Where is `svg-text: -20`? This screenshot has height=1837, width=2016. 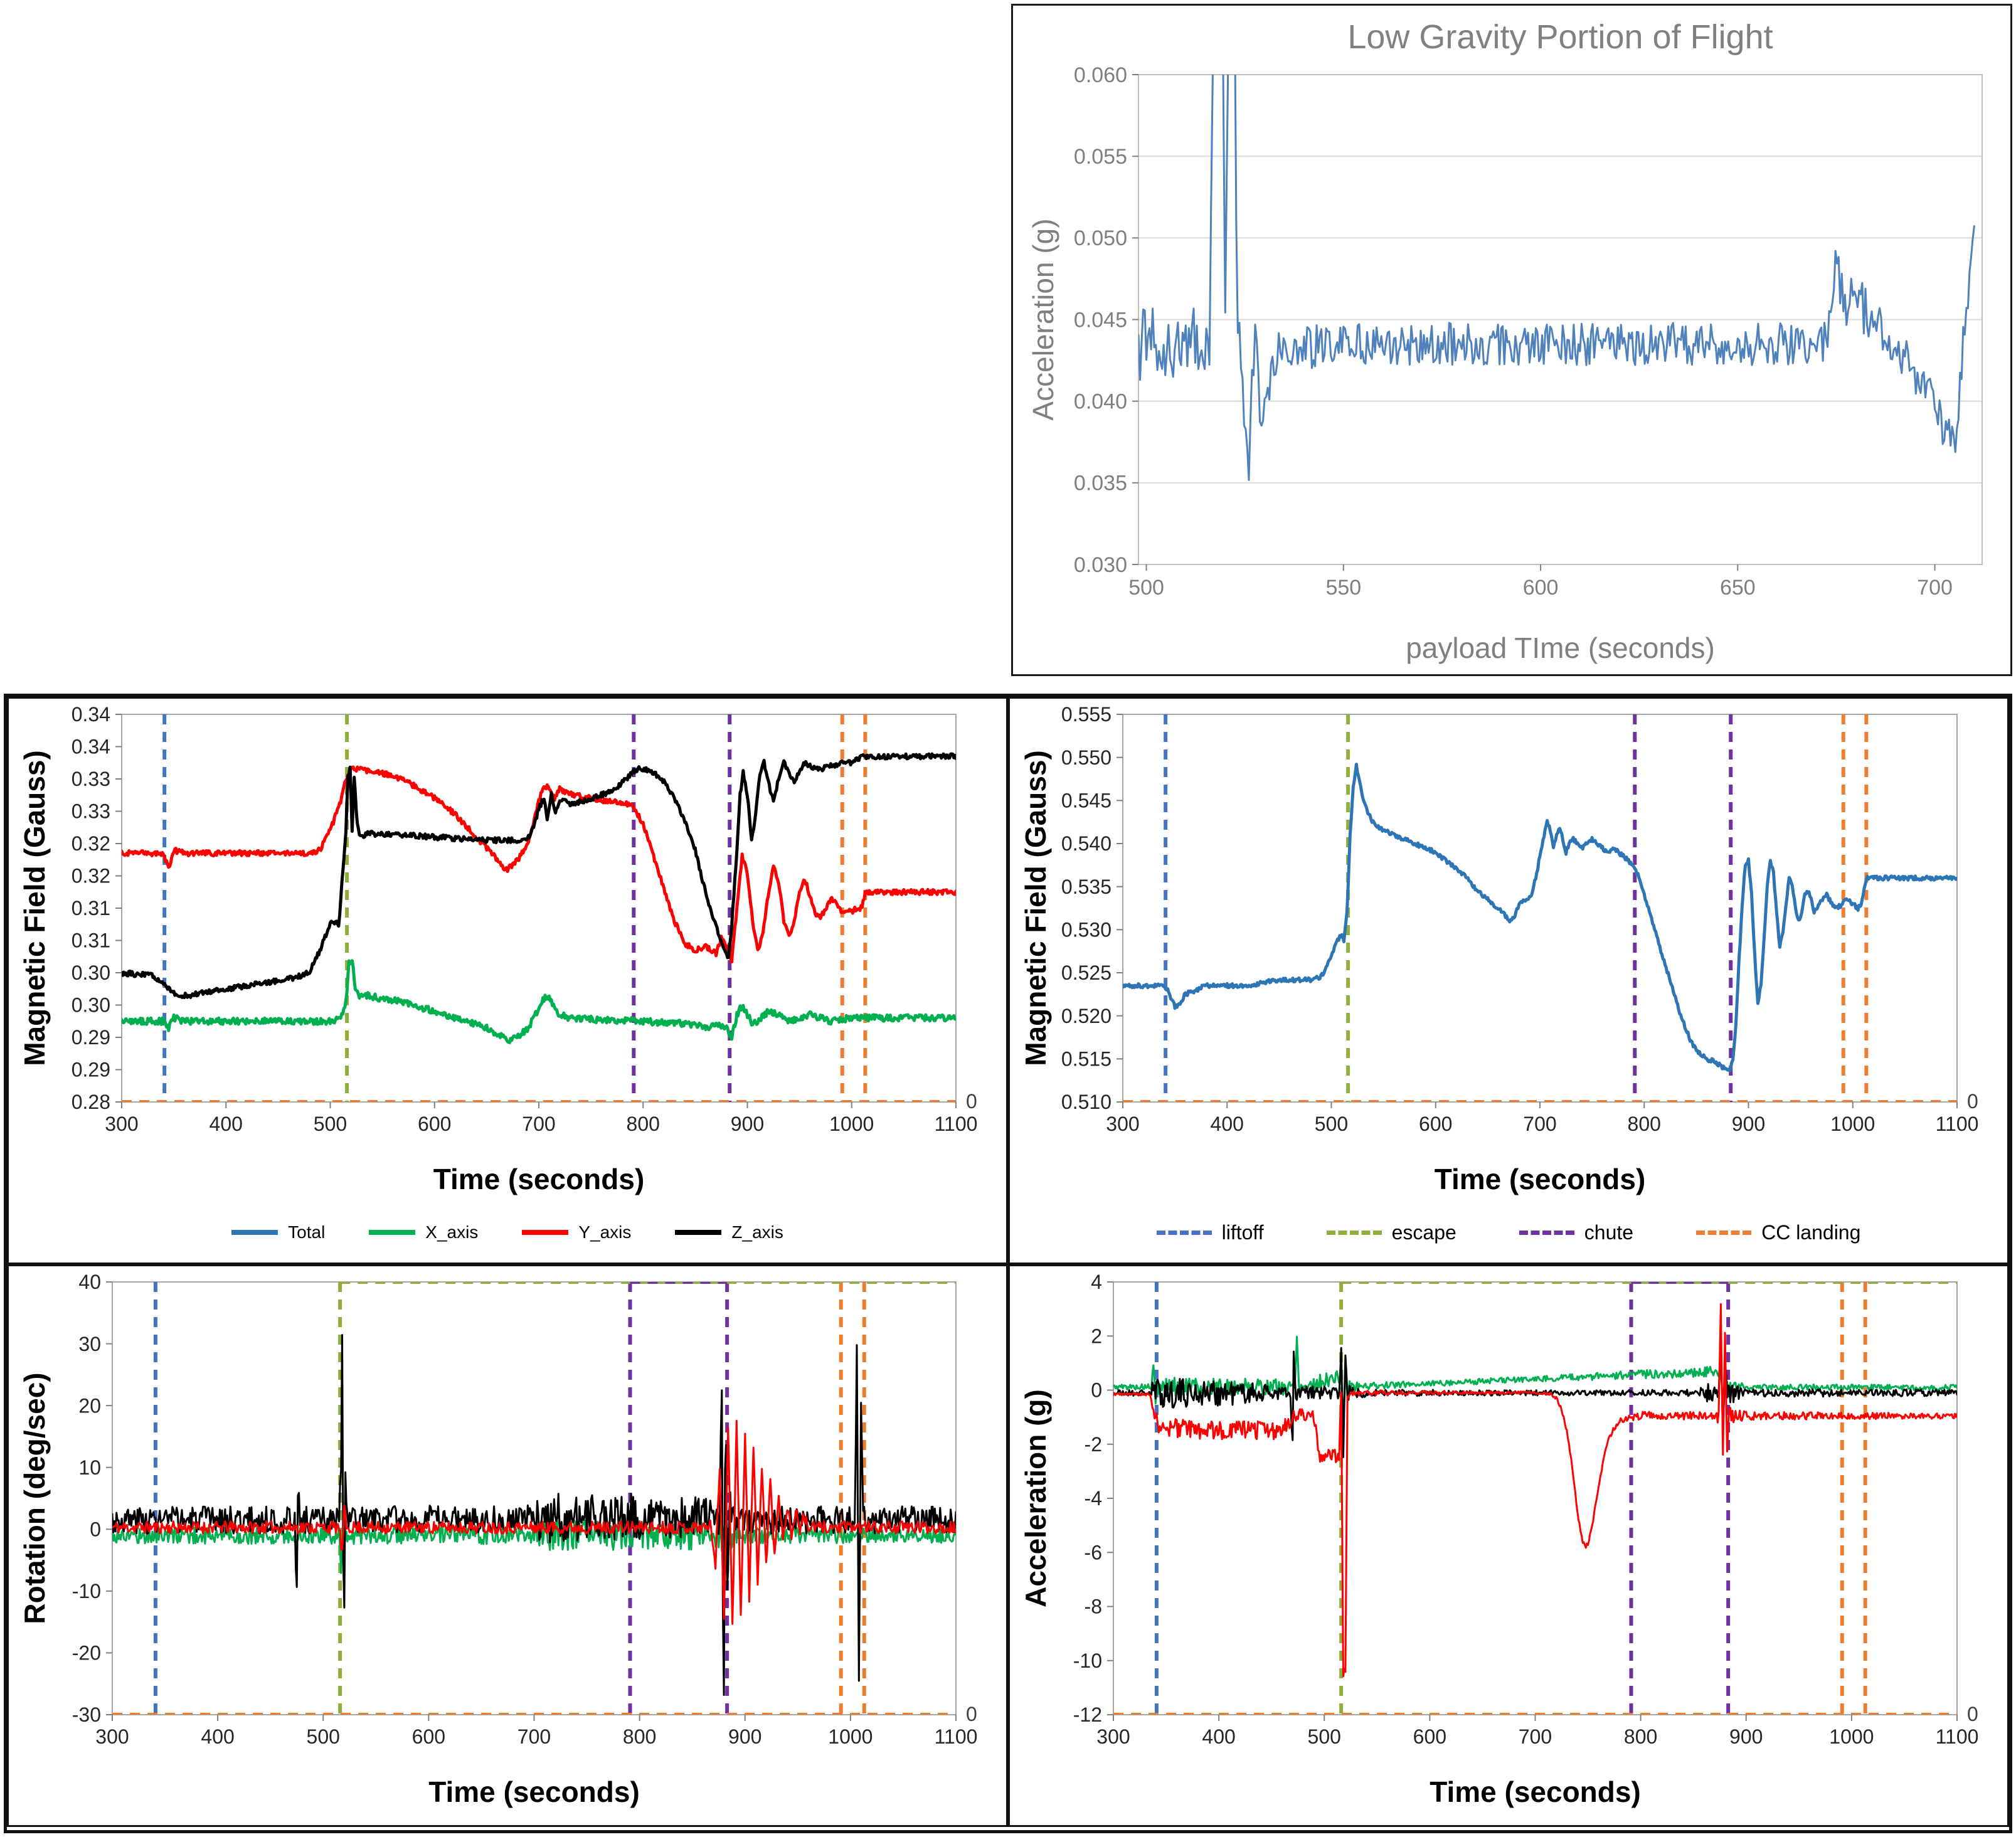 svg-text: -20 is located at coordinates (86, 1654).